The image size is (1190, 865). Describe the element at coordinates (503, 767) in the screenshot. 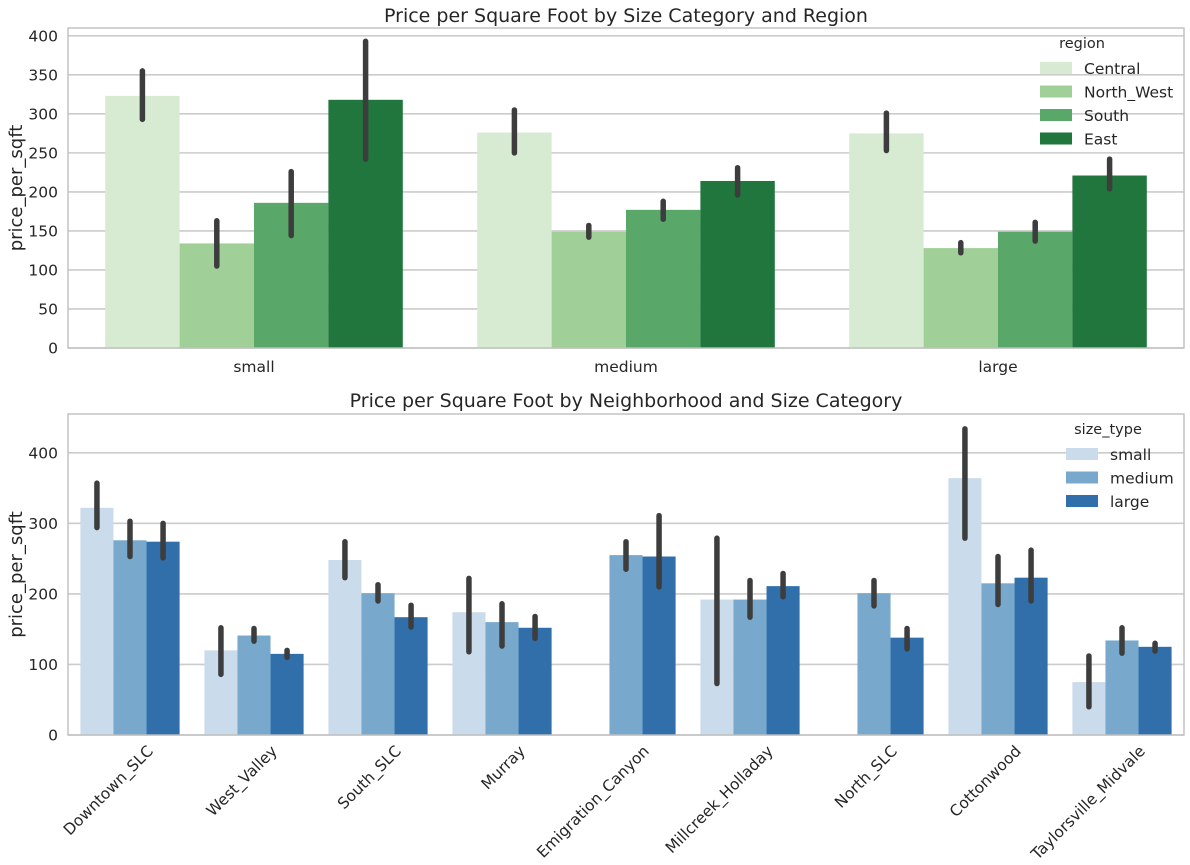

I see `x-tick-label: Murray` at that location.